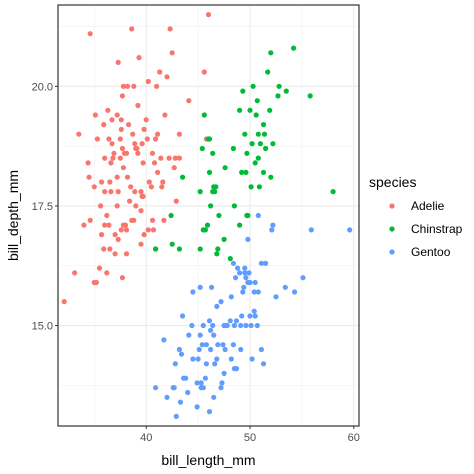 This screenshot has width=474, height=474. I want to click on x-tick-label: 60, so click(354, 438).